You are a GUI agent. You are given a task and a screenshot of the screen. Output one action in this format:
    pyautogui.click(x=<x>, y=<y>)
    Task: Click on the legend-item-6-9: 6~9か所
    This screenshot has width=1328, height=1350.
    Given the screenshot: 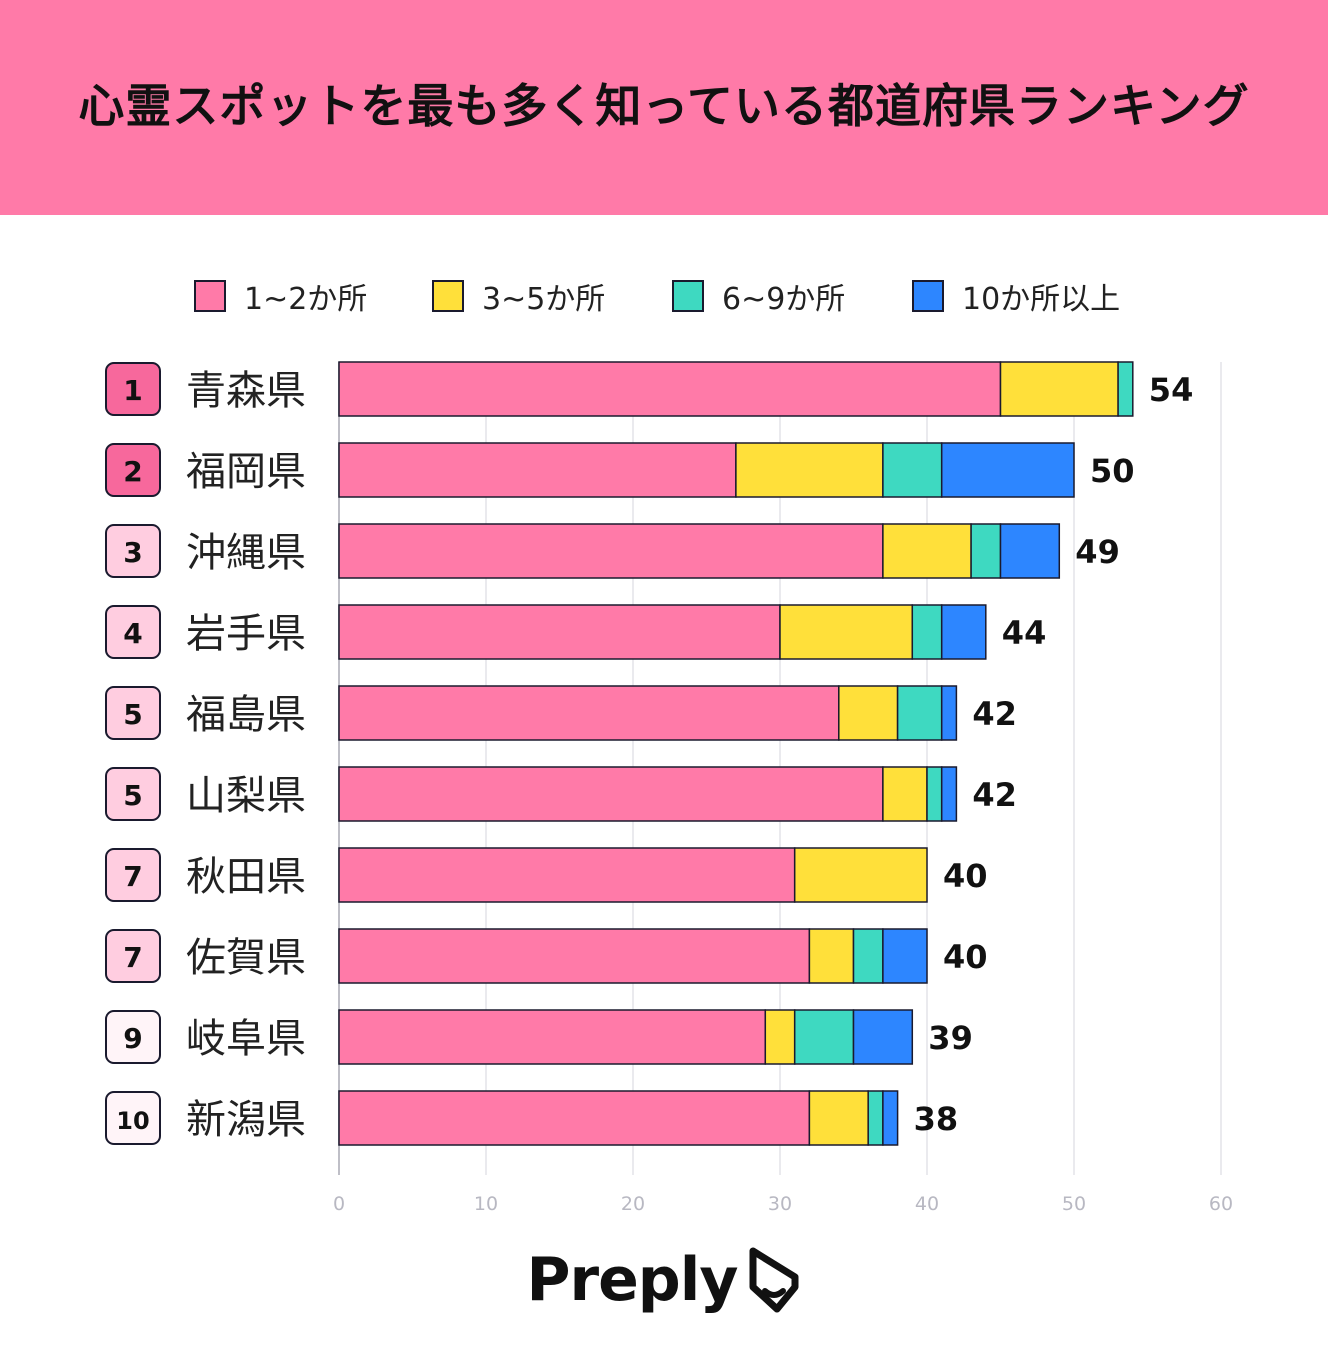 What is the action you would take?
    pyautogui.click(x=758, y=296)
    